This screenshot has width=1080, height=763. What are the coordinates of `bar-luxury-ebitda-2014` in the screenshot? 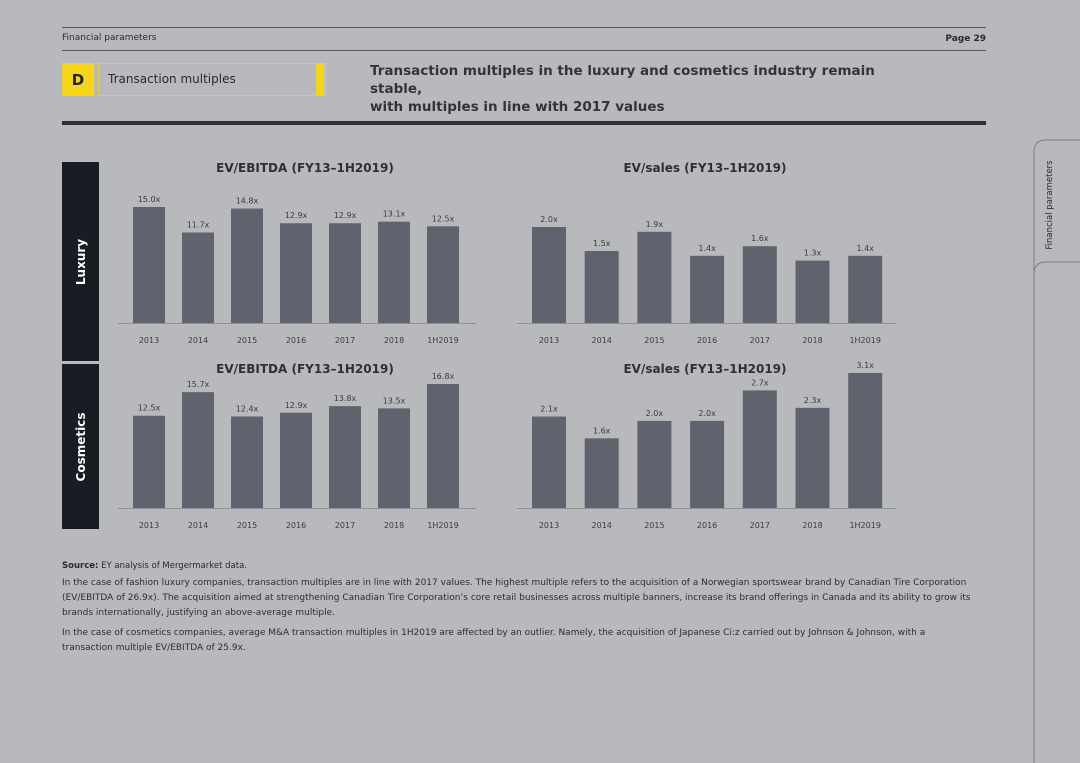 It's located at (198, 277).